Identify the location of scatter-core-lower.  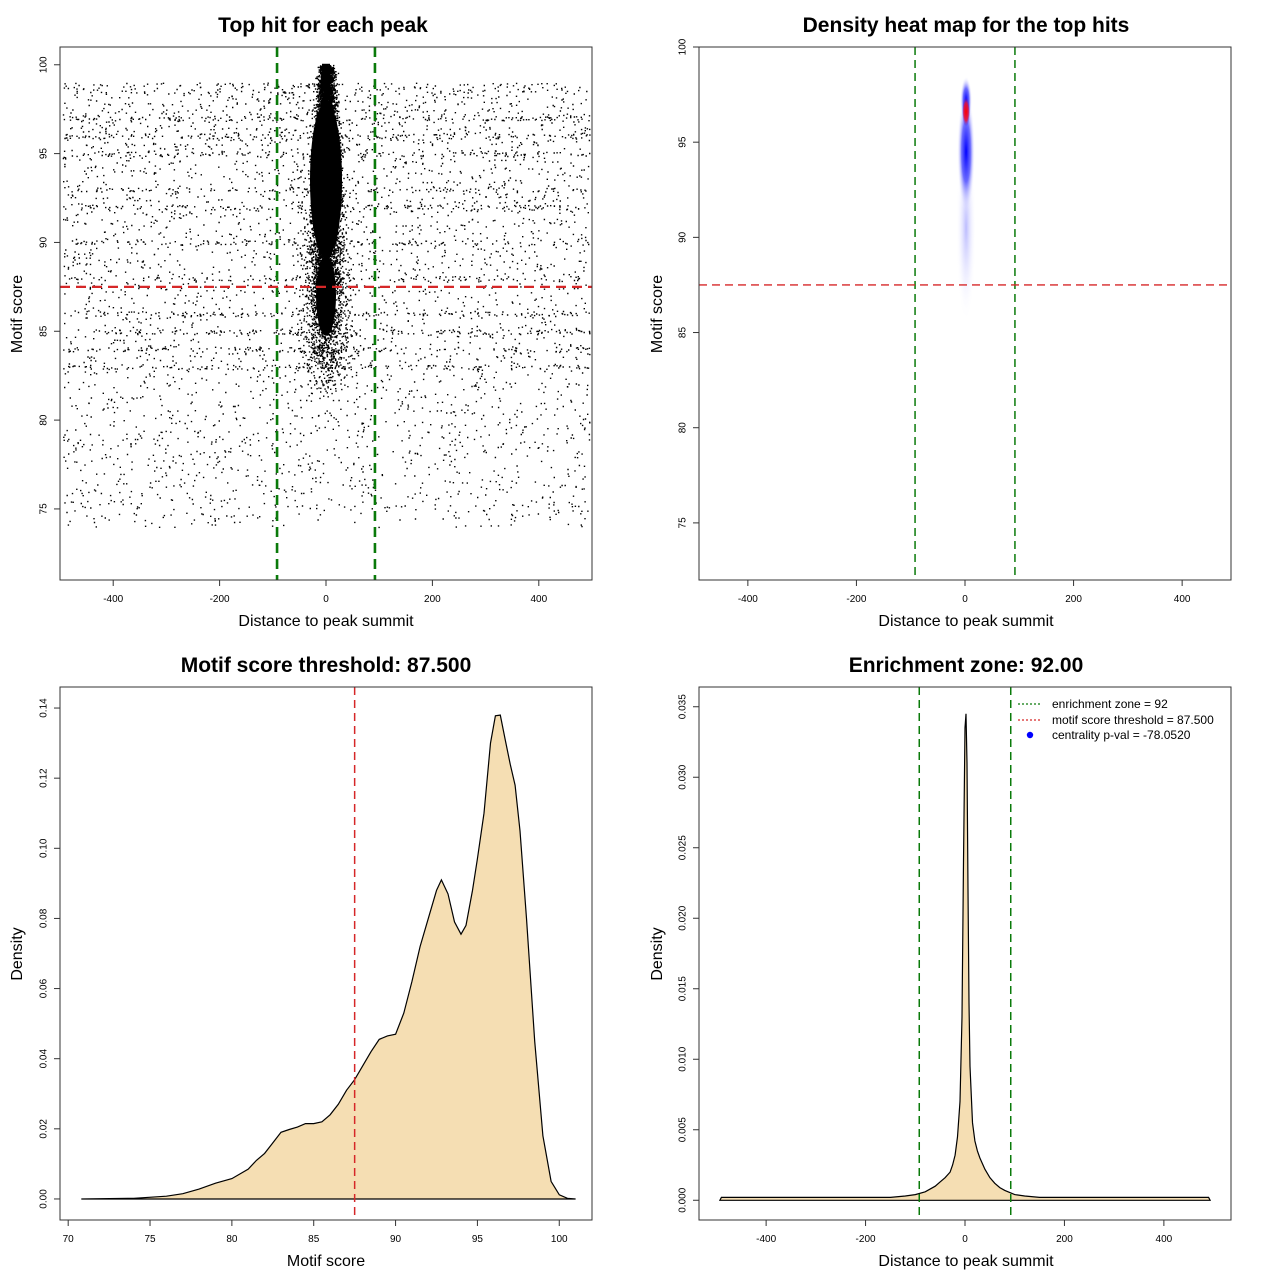
(326, 295).